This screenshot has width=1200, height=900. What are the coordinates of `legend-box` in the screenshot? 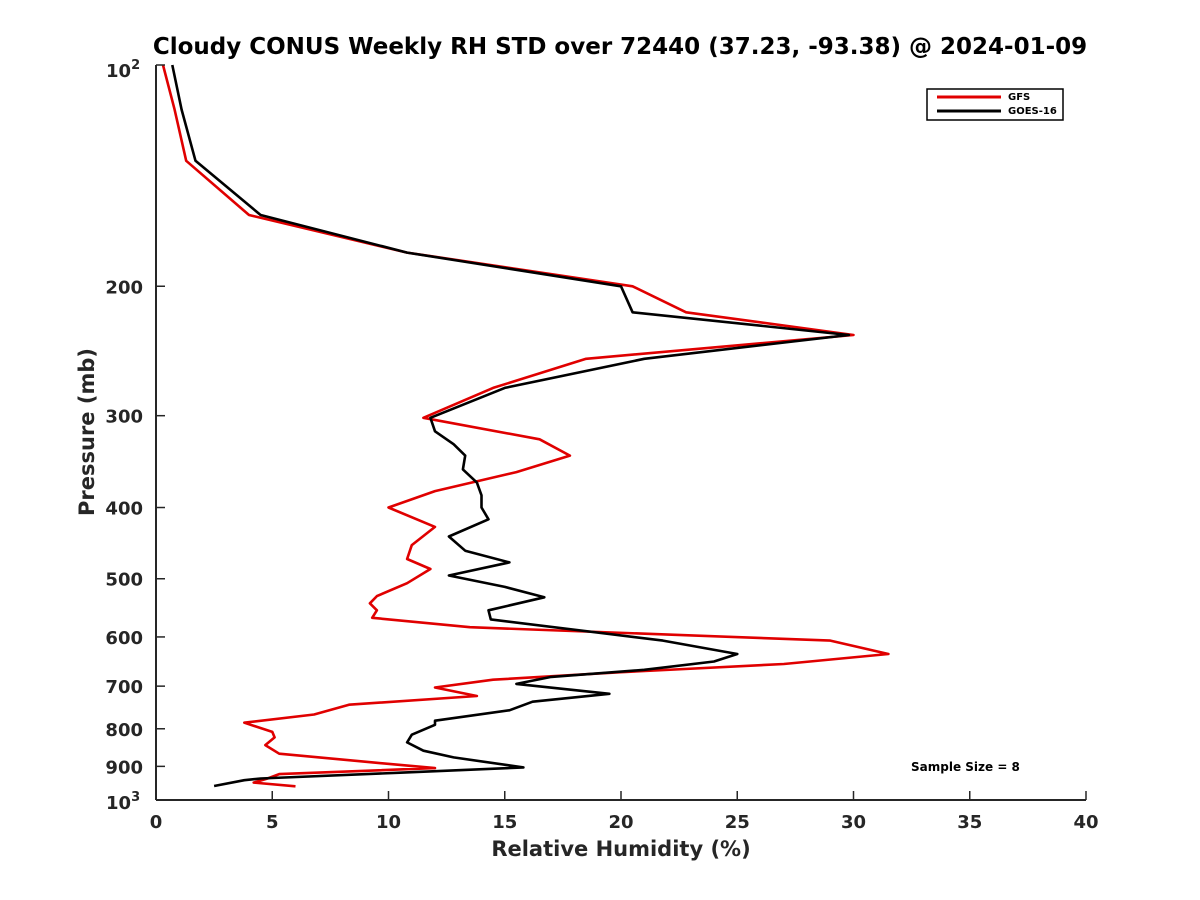 It's located at (995, 104).